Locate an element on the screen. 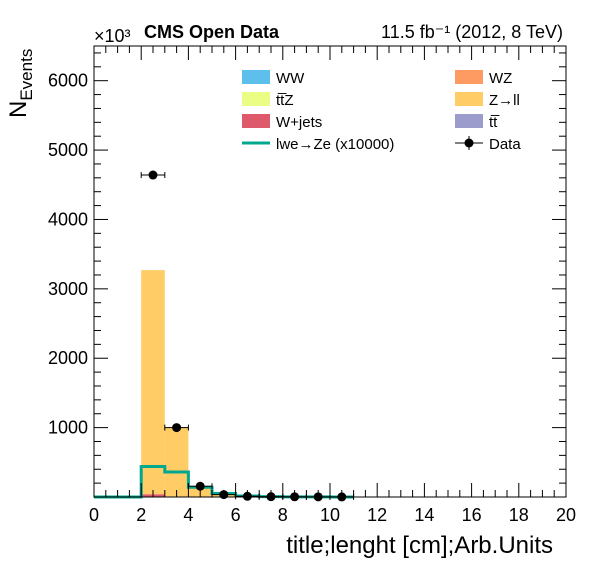 This screenshot has height=572, width=596. legend: WW WZ tt̅Z Z→ll W+jets tt̅ lwe→Ze (x10000) Data is located at coordinates (381, 111).